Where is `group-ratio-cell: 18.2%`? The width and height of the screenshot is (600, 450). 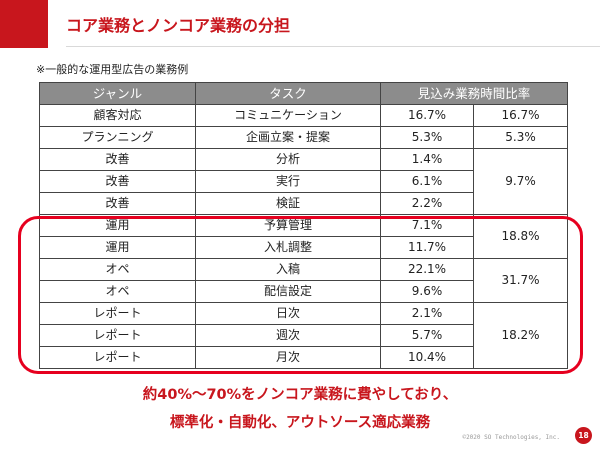 group-ratio-cell: 18.2% is located at coordinates (520, 335).